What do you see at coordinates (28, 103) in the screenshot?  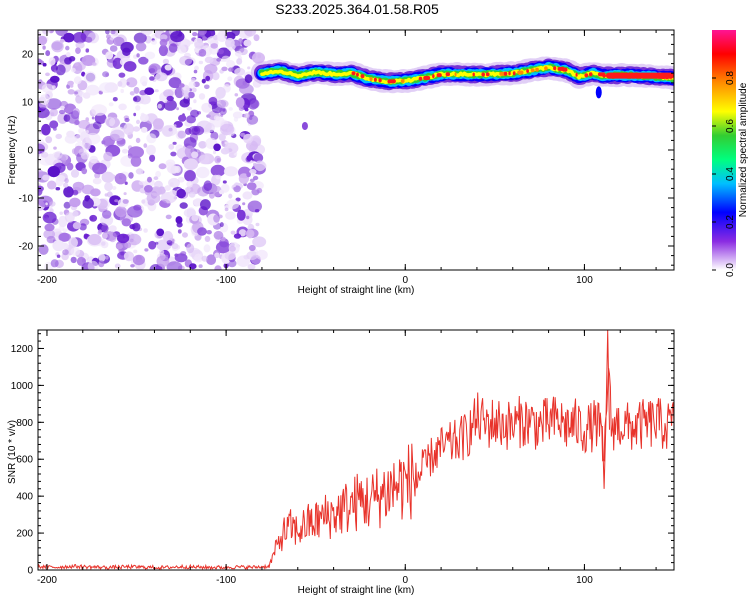 I see `y-tick-label: 10` at bounding box center [28, 103].